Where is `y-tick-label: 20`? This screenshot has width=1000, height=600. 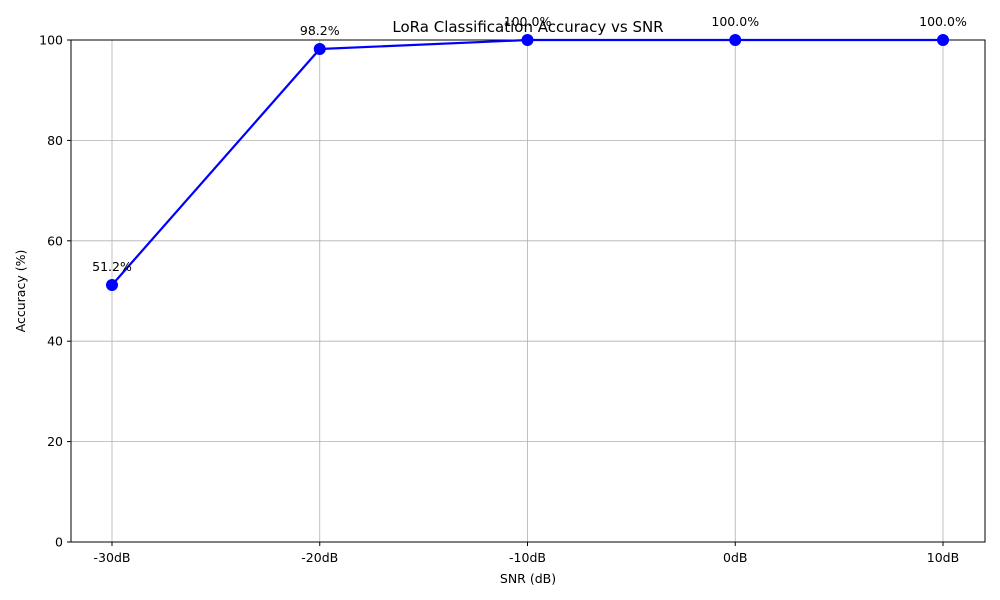 y-tick-label: 20 is located at coordinates (55, 441).